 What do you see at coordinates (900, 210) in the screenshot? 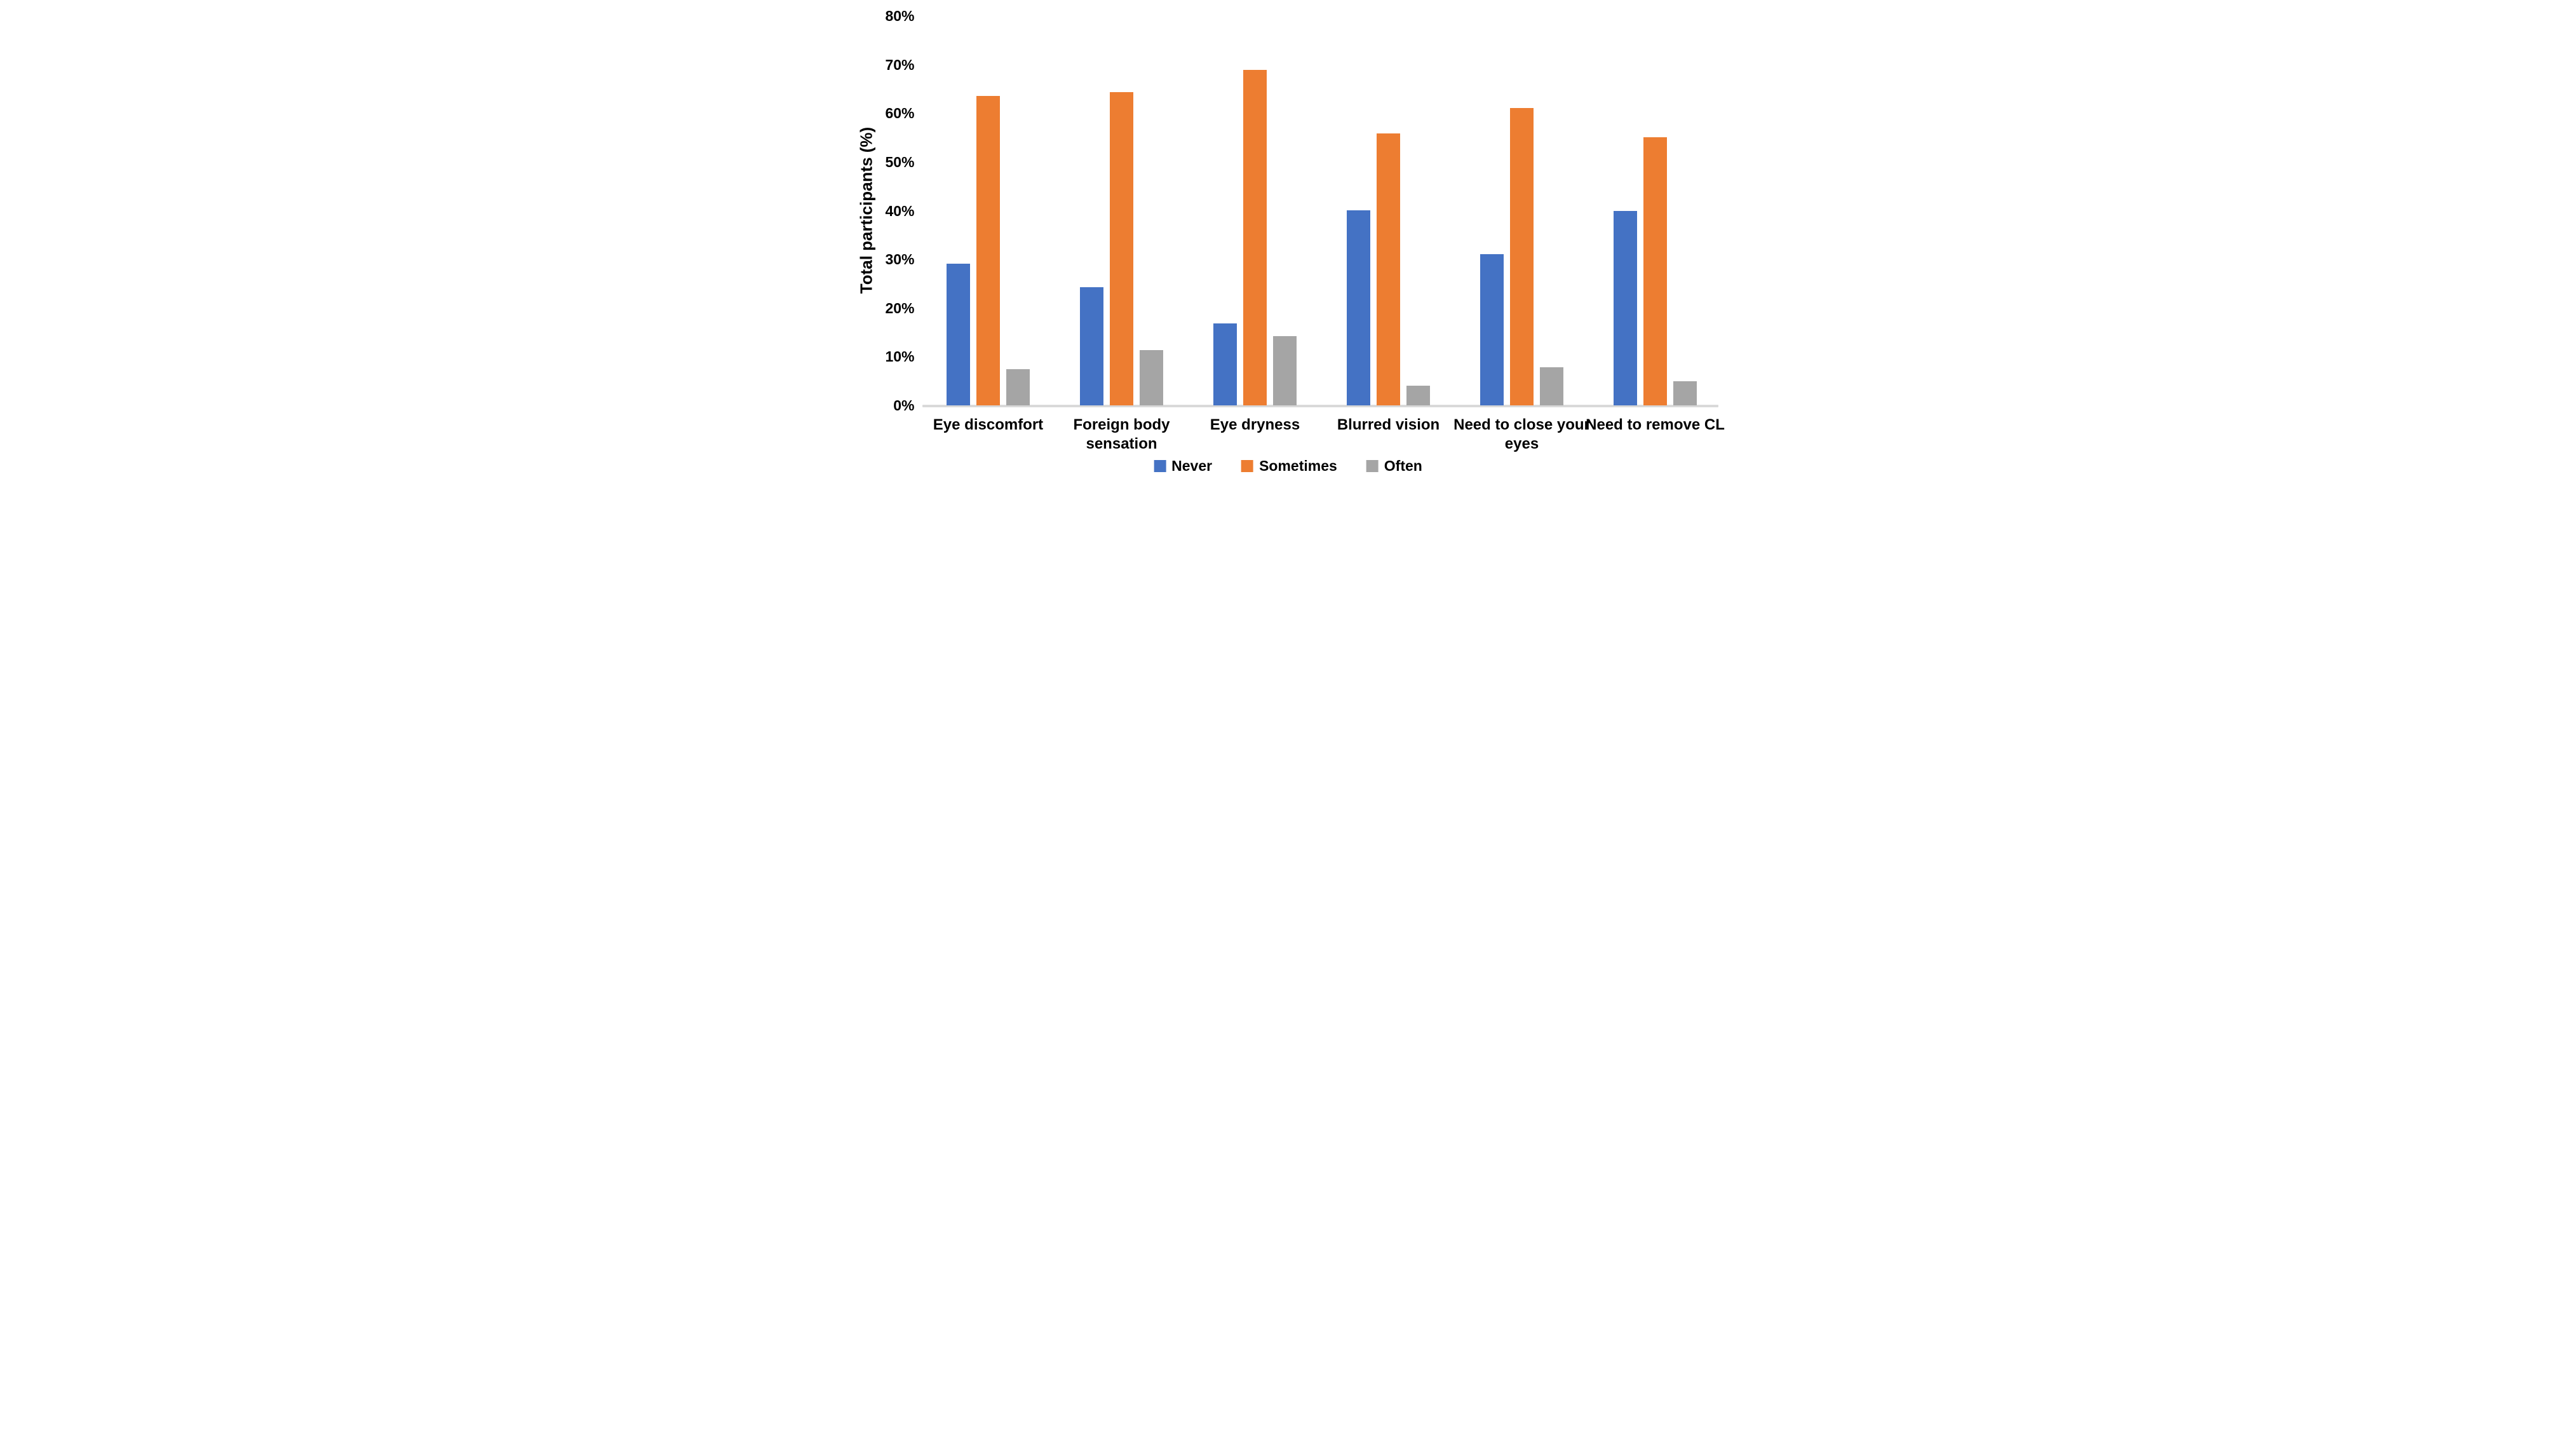
I see `y-tick-label: 40%` at bounding box center [900, 210].